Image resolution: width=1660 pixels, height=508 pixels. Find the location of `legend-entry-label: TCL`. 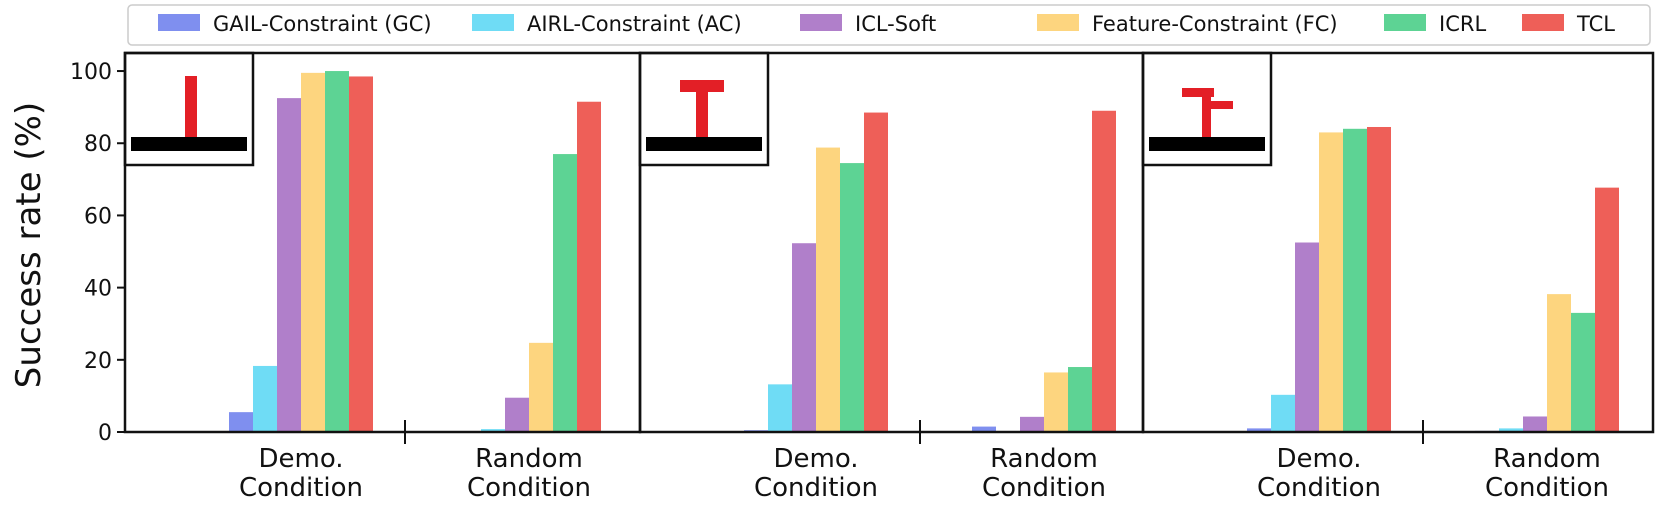

legend-entry-label: TCL is located at coordinates (1595, 24).